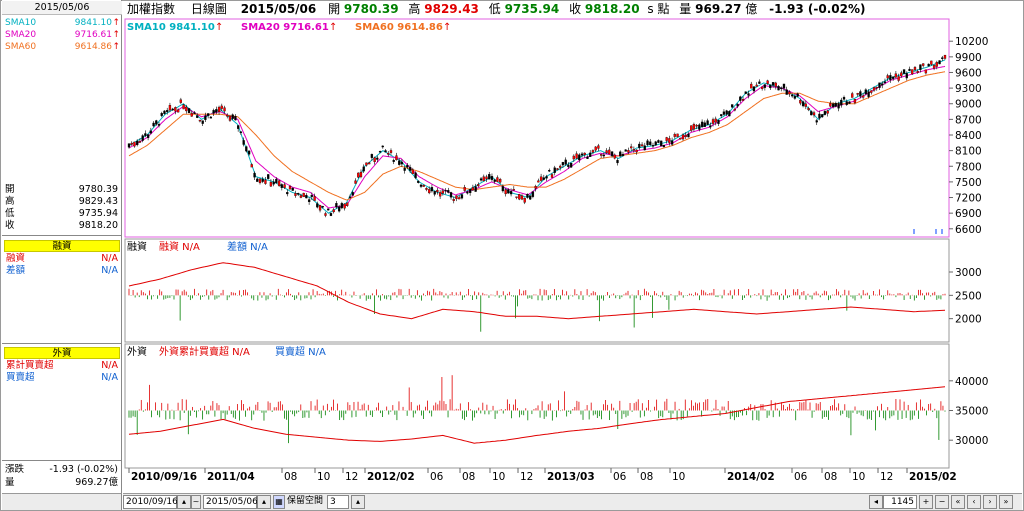 The image size is (1024, 511). Describe the element at coordinates (801, 477) in the screenshot. I see `x-tick-label: 06` at that location.